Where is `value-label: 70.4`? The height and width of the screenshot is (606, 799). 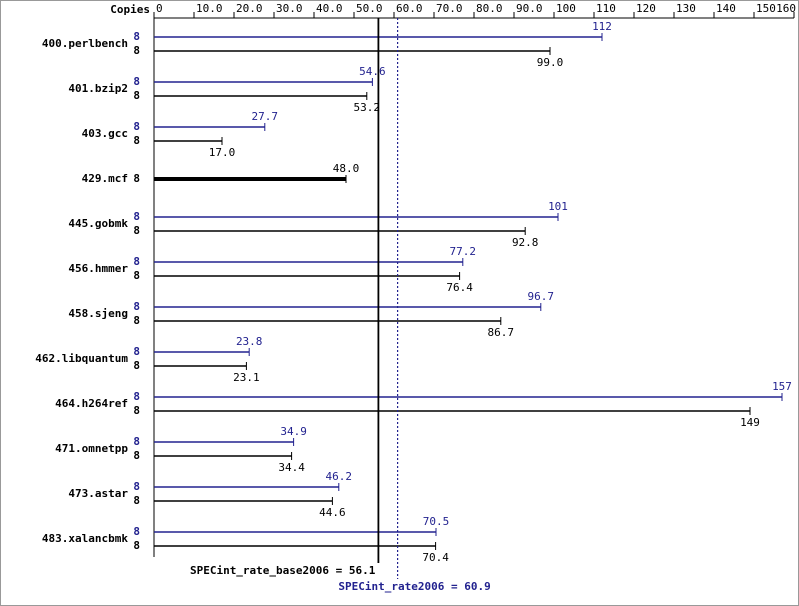
value-label: 70.4 is located at coordinates (435, 557).